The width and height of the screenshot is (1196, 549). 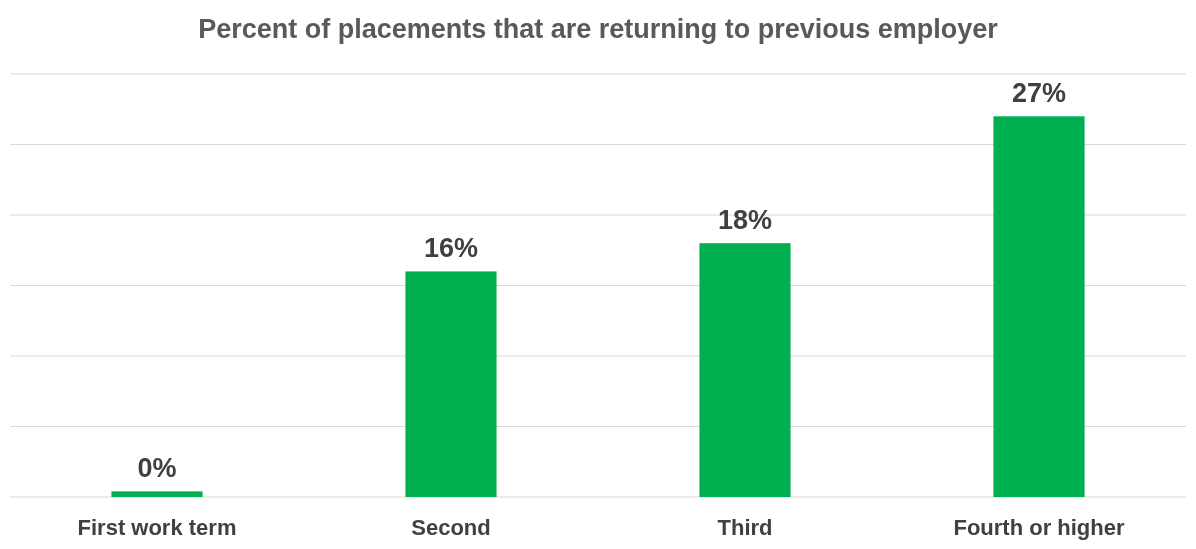 I want to click on data-label: 0%, so click(x=157, y=468).